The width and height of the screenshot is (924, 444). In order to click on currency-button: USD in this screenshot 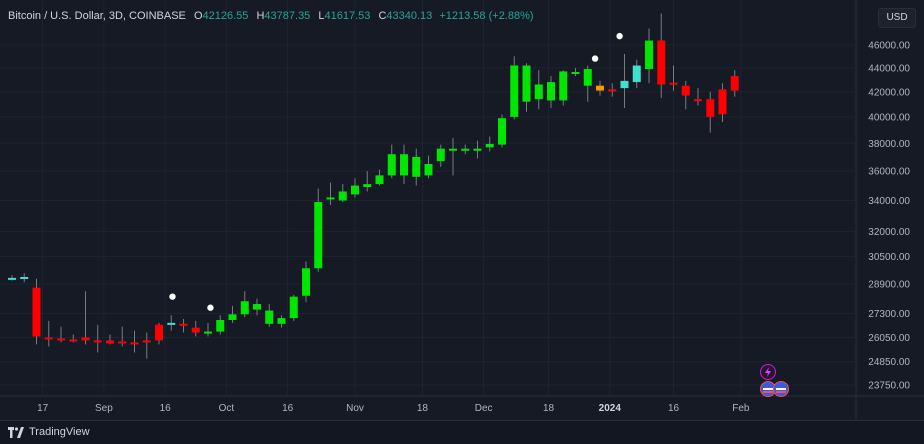, I will do `click(897, 18)`.